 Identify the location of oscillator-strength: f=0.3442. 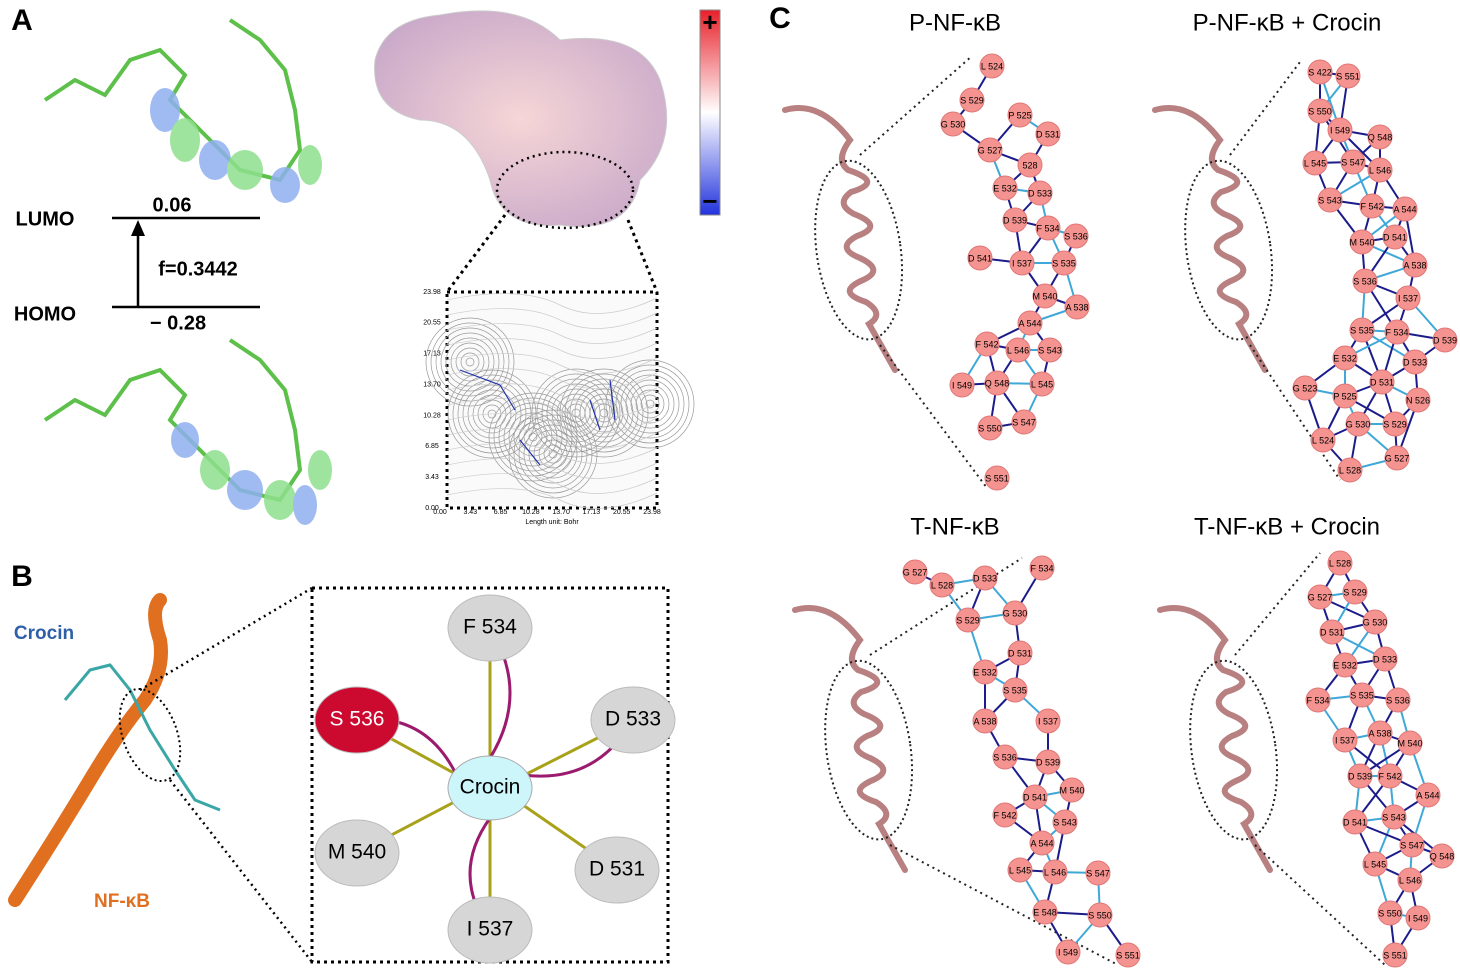
(198, 269).